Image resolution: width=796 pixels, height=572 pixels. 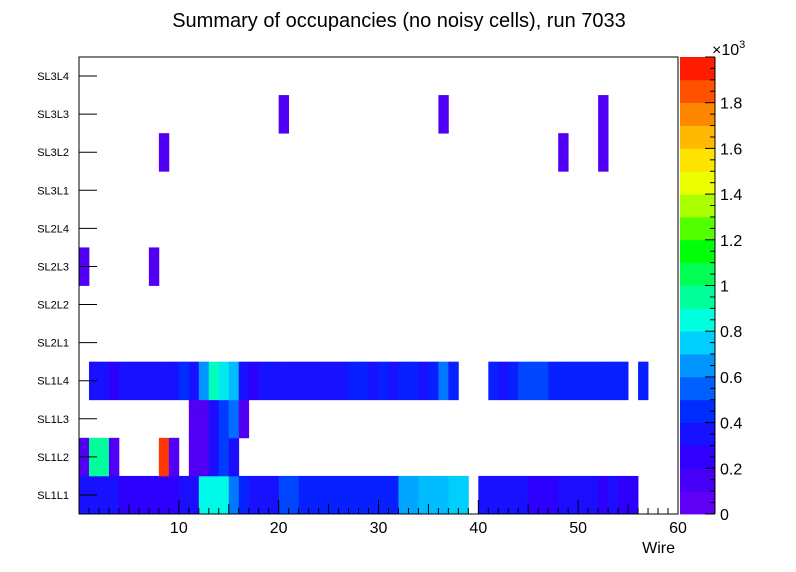 What do you see at coordinates (379, 528) in the screenshot?
I see `x-tick-label: 30` at bounding box center [379, 528].